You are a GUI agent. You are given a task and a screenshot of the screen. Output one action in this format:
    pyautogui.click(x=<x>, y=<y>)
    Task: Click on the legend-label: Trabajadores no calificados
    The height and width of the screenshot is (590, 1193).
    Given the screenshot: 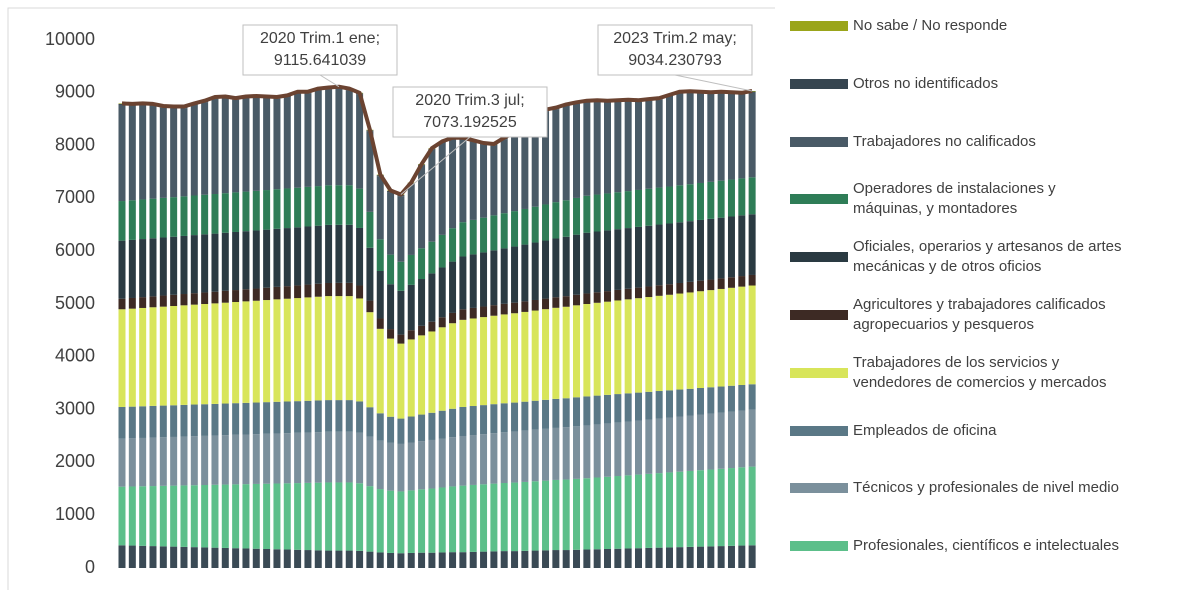 What is the action you would take?
    pyautogui.click(x=944, y=141)
    